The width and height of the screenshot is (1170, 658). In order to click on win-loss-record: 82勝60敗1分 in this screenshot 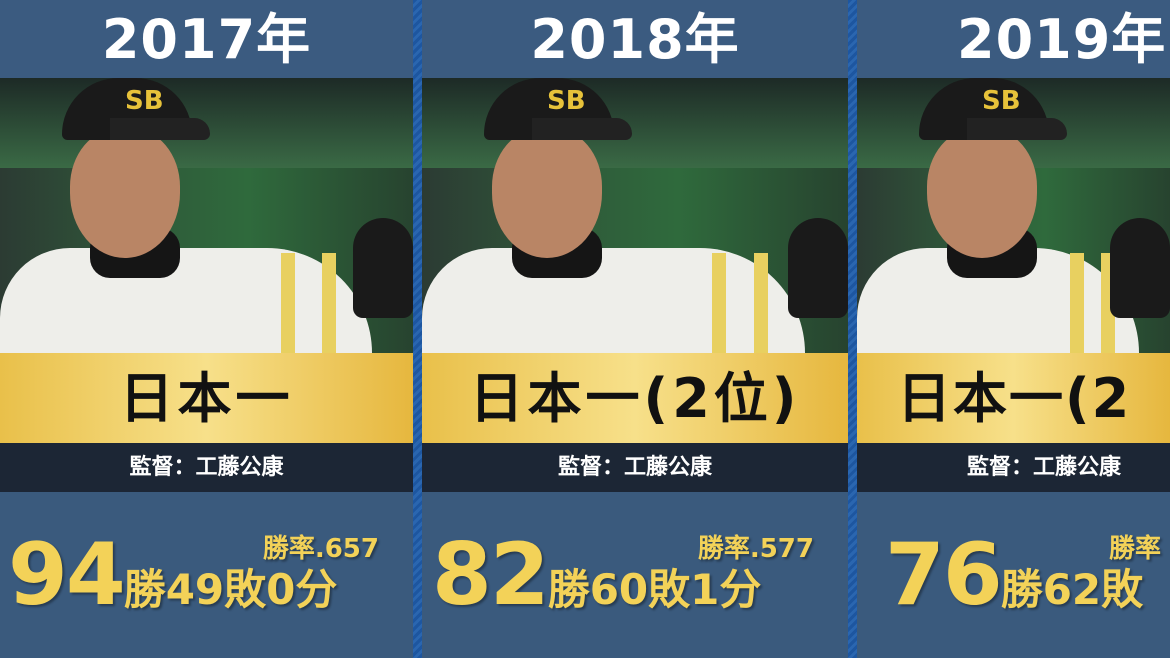, I will do `click(596, 575)`.